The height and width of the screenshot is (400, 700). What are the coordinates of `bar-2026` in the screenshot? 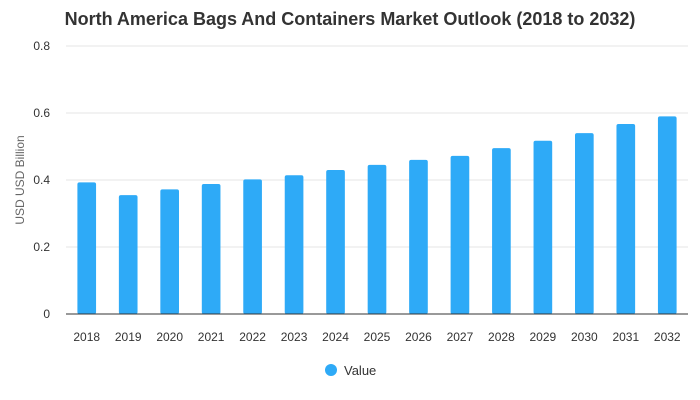 It's located at (418, 236).